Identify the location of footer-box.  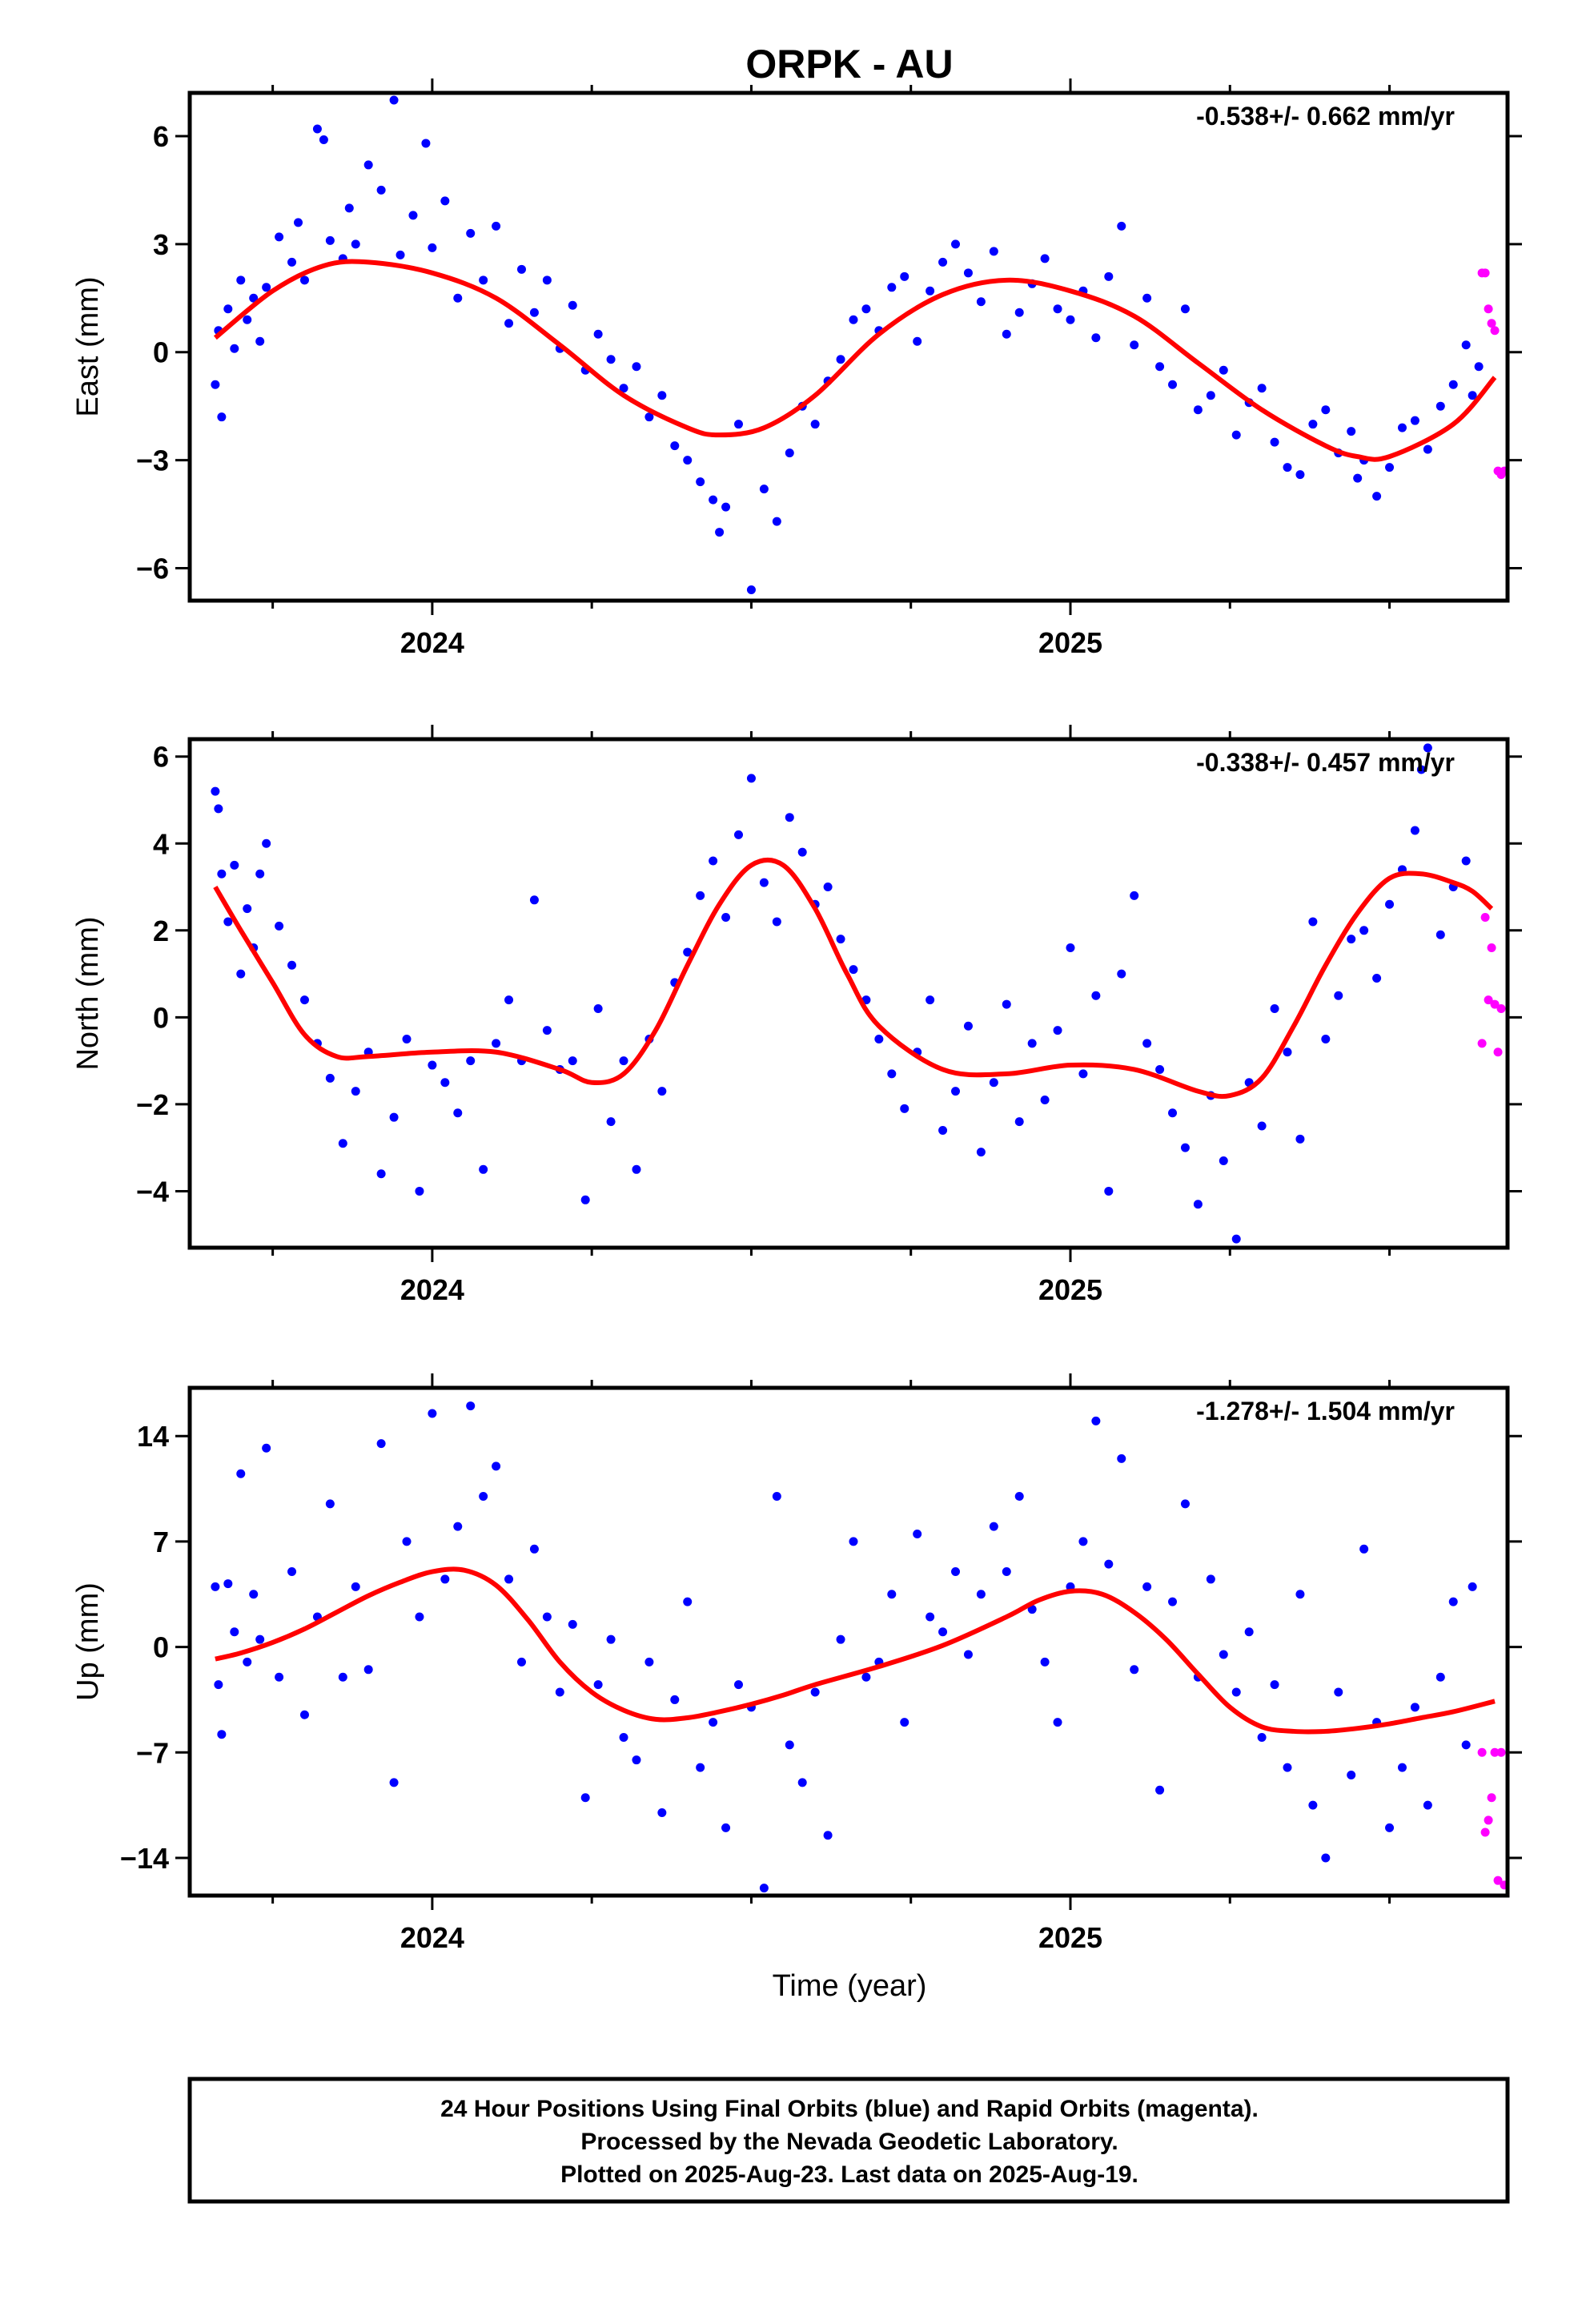
(848, 2140).